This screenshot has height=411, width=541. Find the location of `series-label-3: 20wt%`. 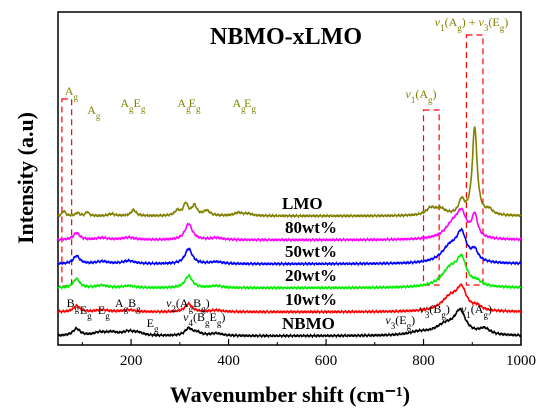

series-label-3: 20wt% is located at coordinates (311, 275).